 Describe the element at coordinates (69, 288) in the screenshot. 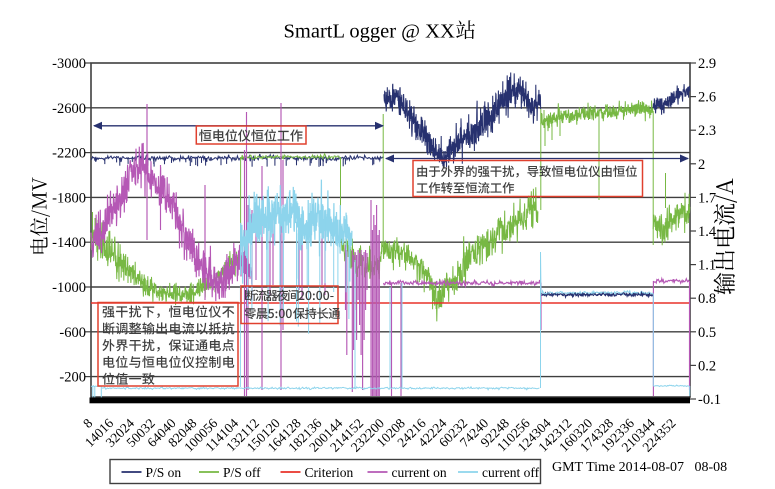

I see `svg-text: -1000` at that location.